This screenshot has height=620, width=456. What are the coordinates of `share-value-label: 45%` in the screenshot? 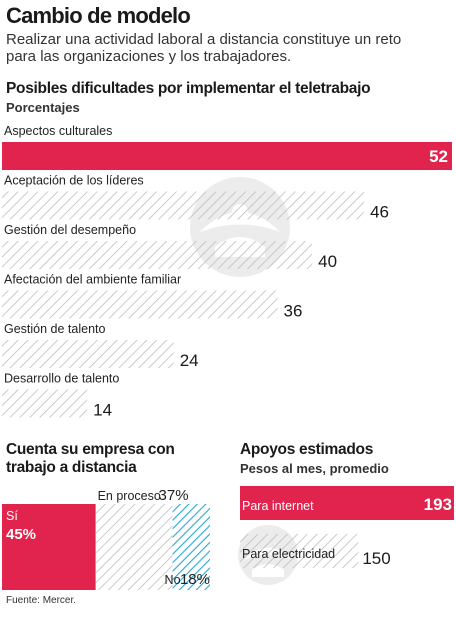 It's located at (21, 534).